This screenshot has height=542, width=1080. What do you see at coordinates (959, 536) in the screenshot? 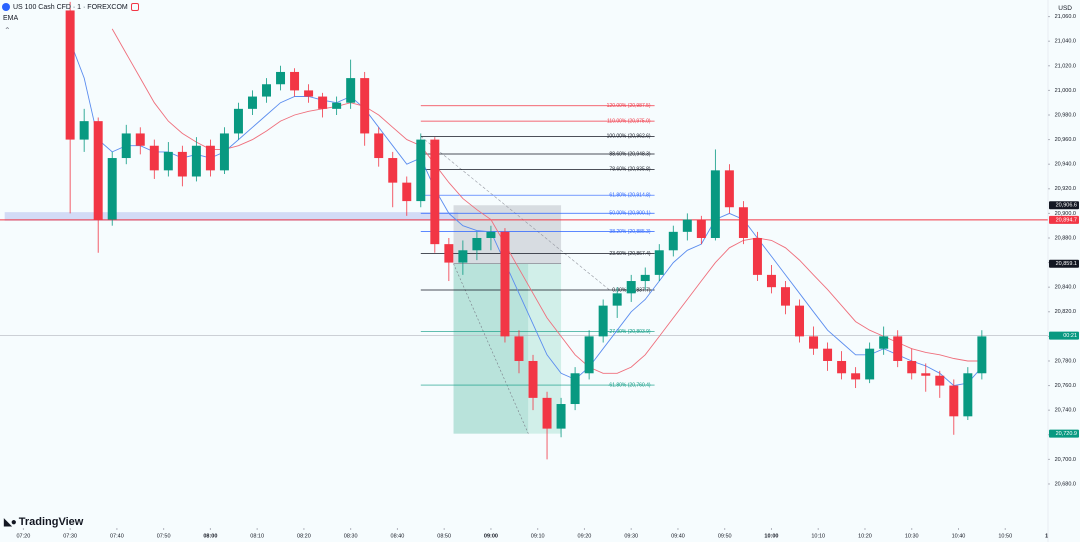
I see `x-tick-label: 10:40` at bounding box center [959, 536].